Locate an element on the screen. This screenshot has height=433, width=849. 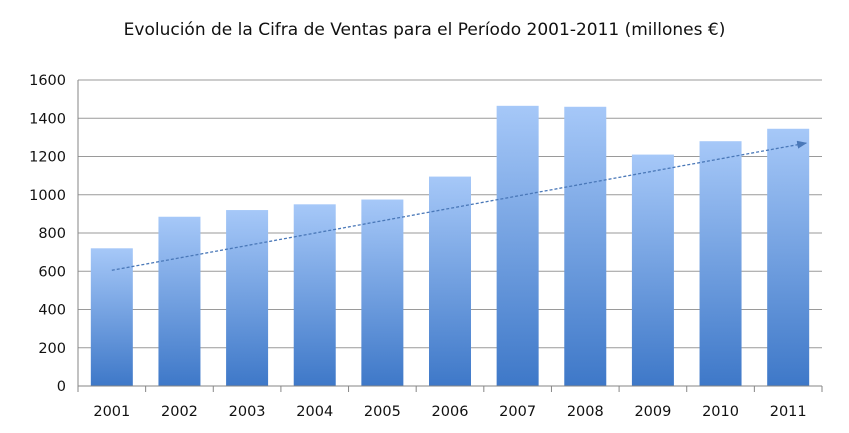
bar-2003 is located at coordinates (247, 298).